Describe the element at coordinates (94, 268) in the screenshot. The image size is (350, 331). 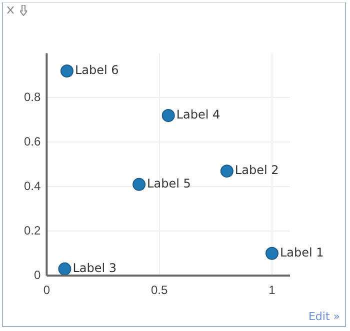
I see `annotation: Label 3` at that location.